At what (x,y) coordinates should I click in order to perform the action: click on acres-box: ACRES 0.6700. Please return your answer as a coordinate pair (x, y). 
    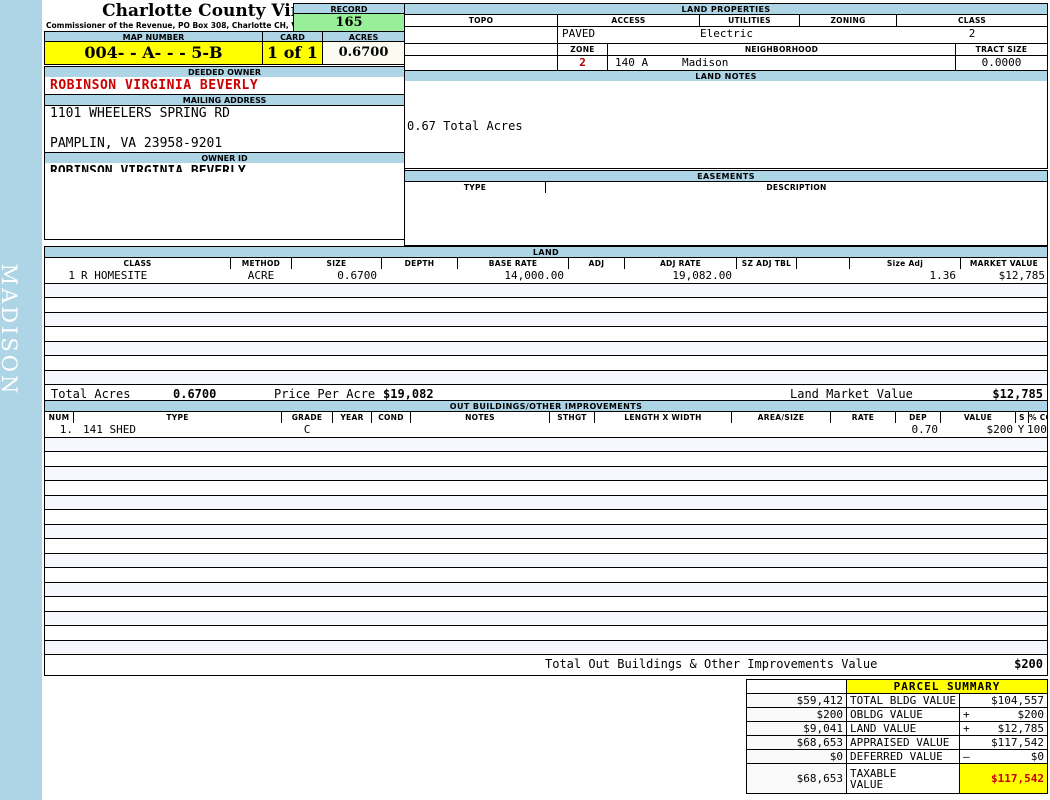
    Looking at the image, I should click on (363, 48).